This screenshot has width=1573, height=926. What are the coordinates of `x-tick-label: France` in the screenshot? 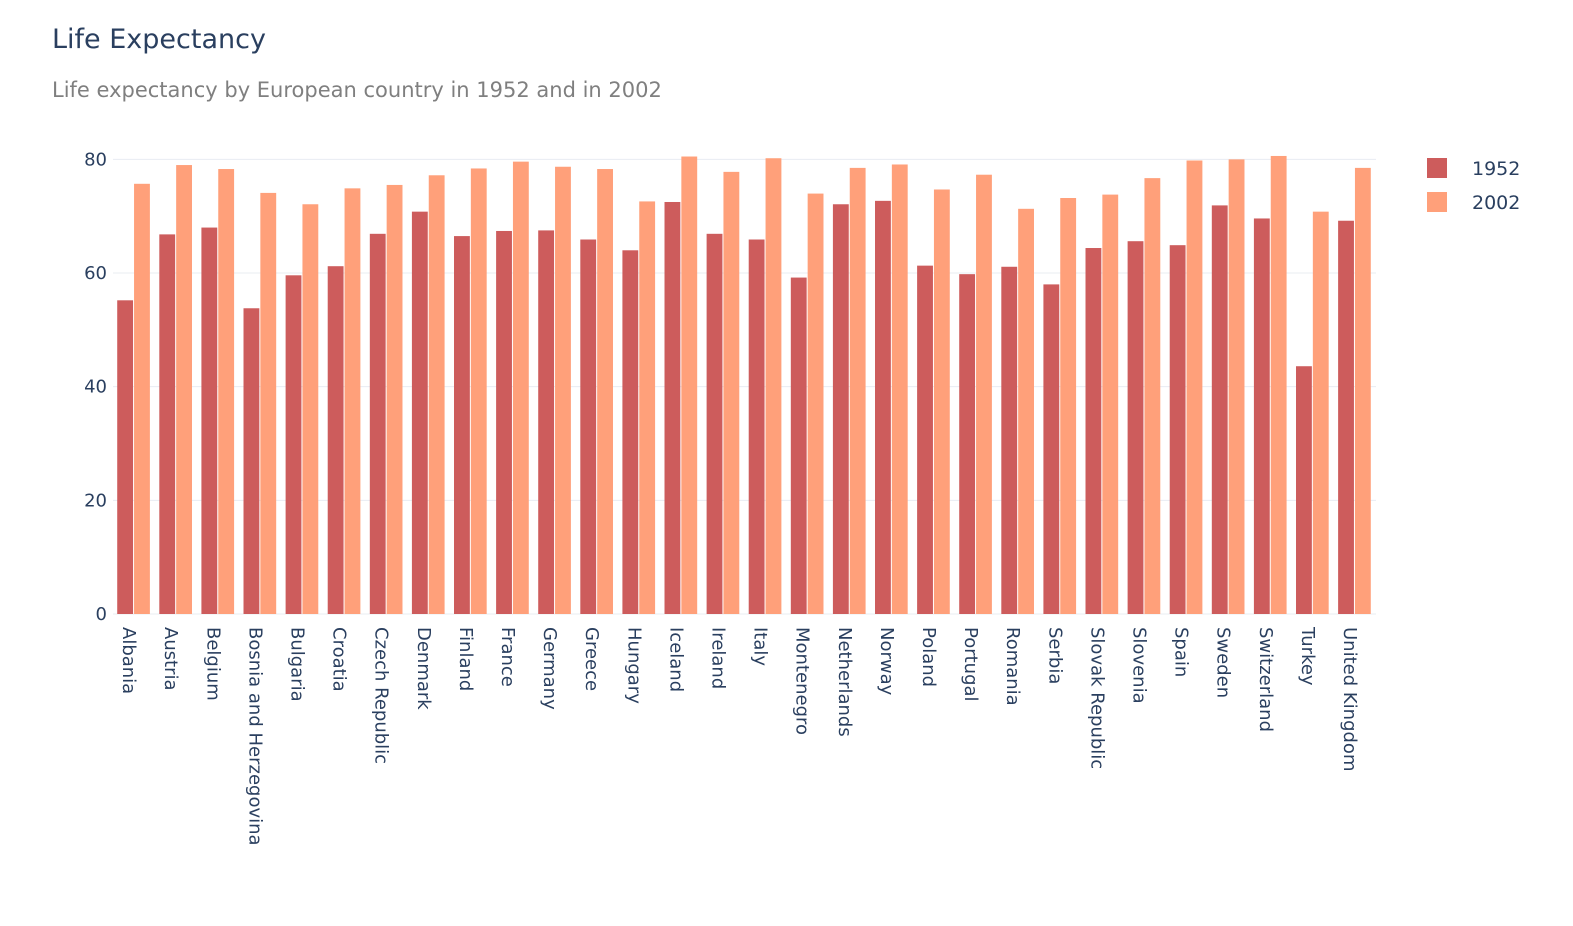 It's located at (507, 657).